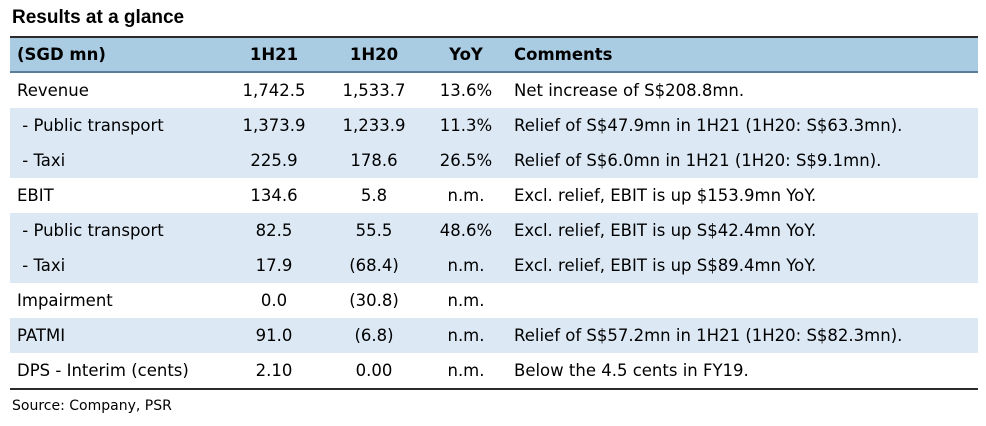  I want to click on header-comments: Comments, so click(743, 55).